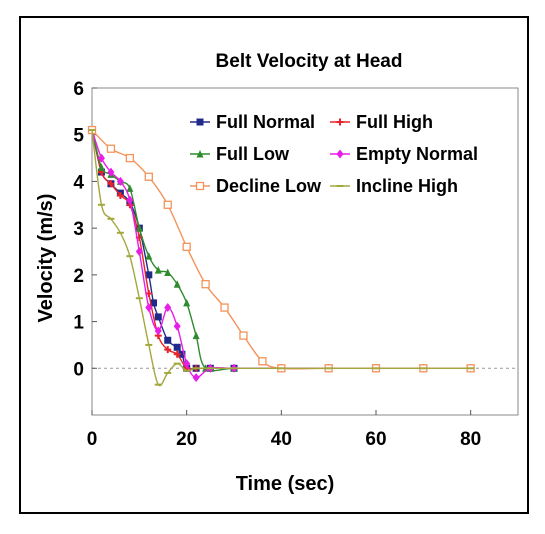 This screenshot has width=545, height=534. What do you see at coordinates (417, 154) in the screenshot?
I see `legend-label: Empty Normal` at bounding box center [417, 154].